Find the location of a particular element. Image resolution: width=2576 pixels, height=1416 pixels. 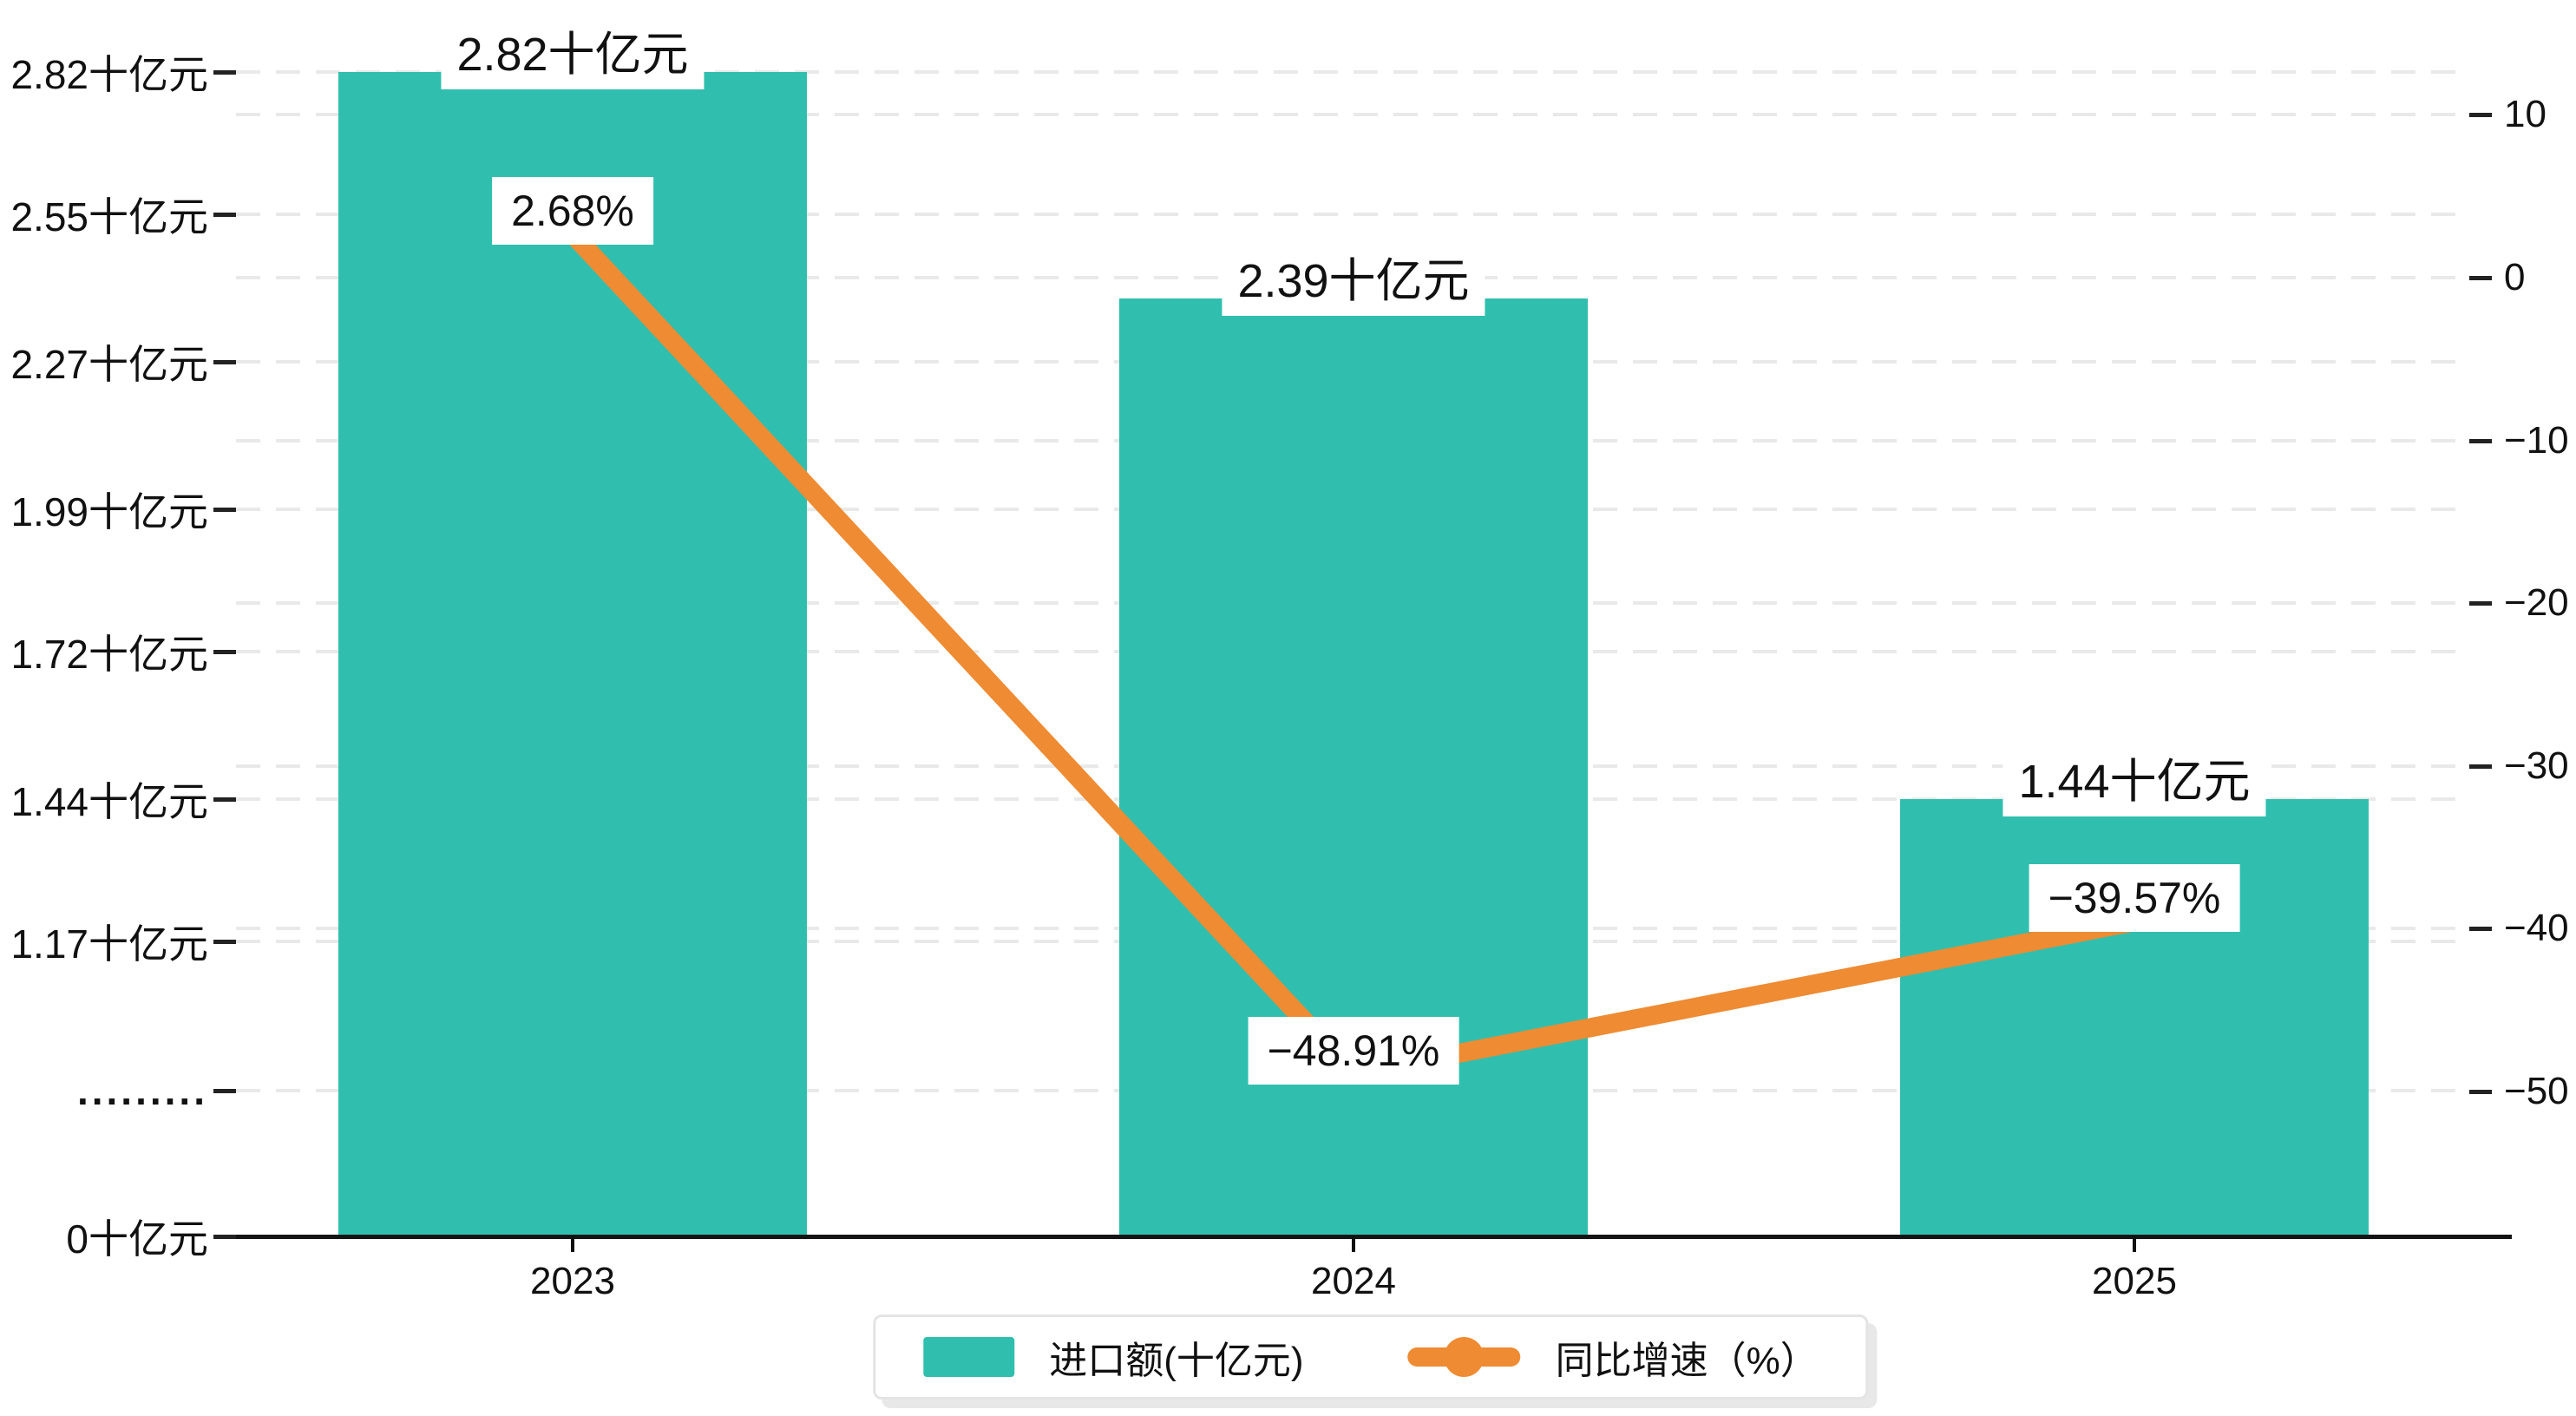

x-axis-label-2025: 2025 is located at coordinates (2134, 1281).